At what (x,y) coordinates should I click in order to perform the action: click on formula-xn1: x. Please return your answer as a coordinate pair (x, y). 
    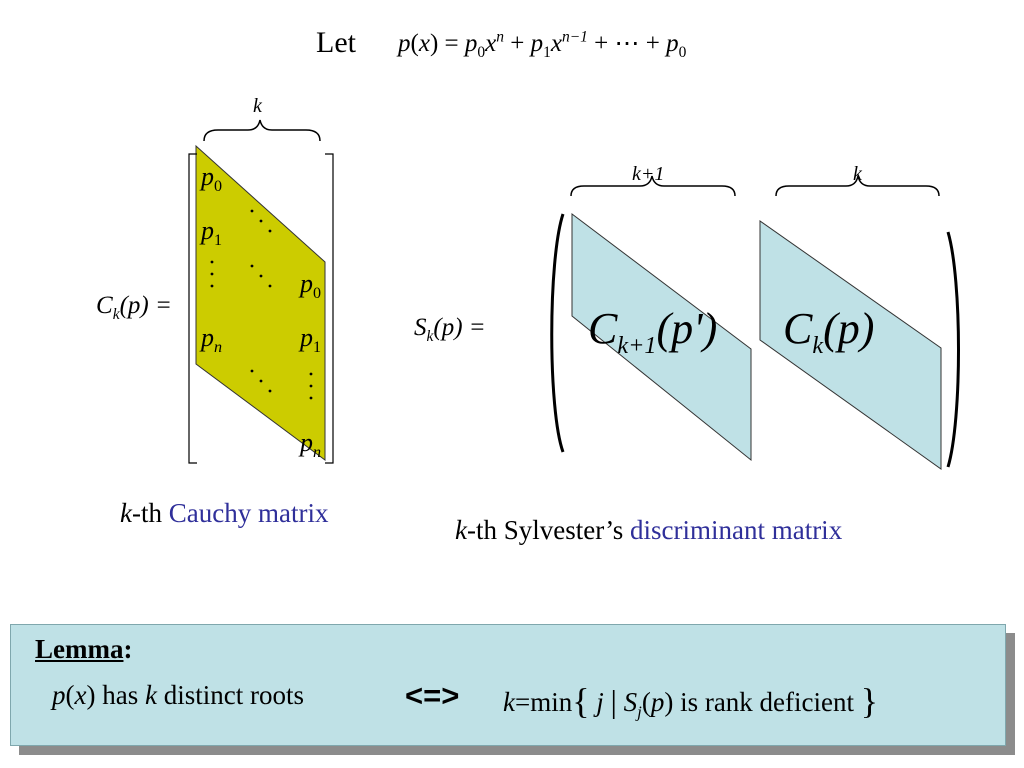
    Looking at the image, I should click on (556, 43).